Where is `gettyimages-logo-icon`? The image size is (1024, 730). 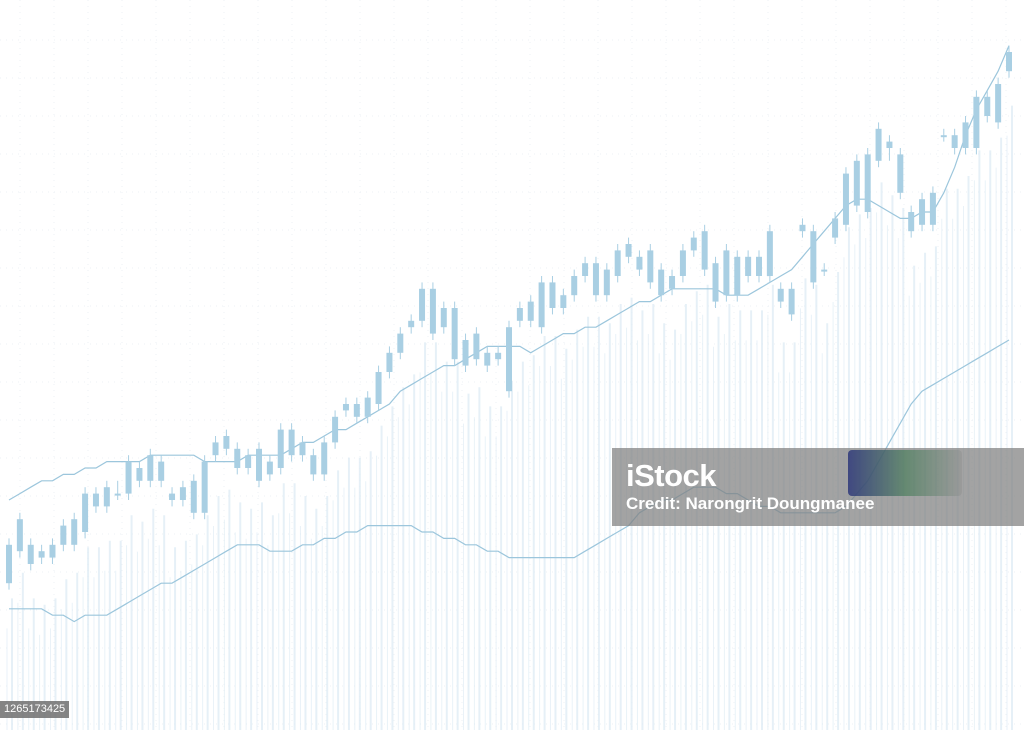
gettyimages-logo-icon is located at coordinates (905, 473).